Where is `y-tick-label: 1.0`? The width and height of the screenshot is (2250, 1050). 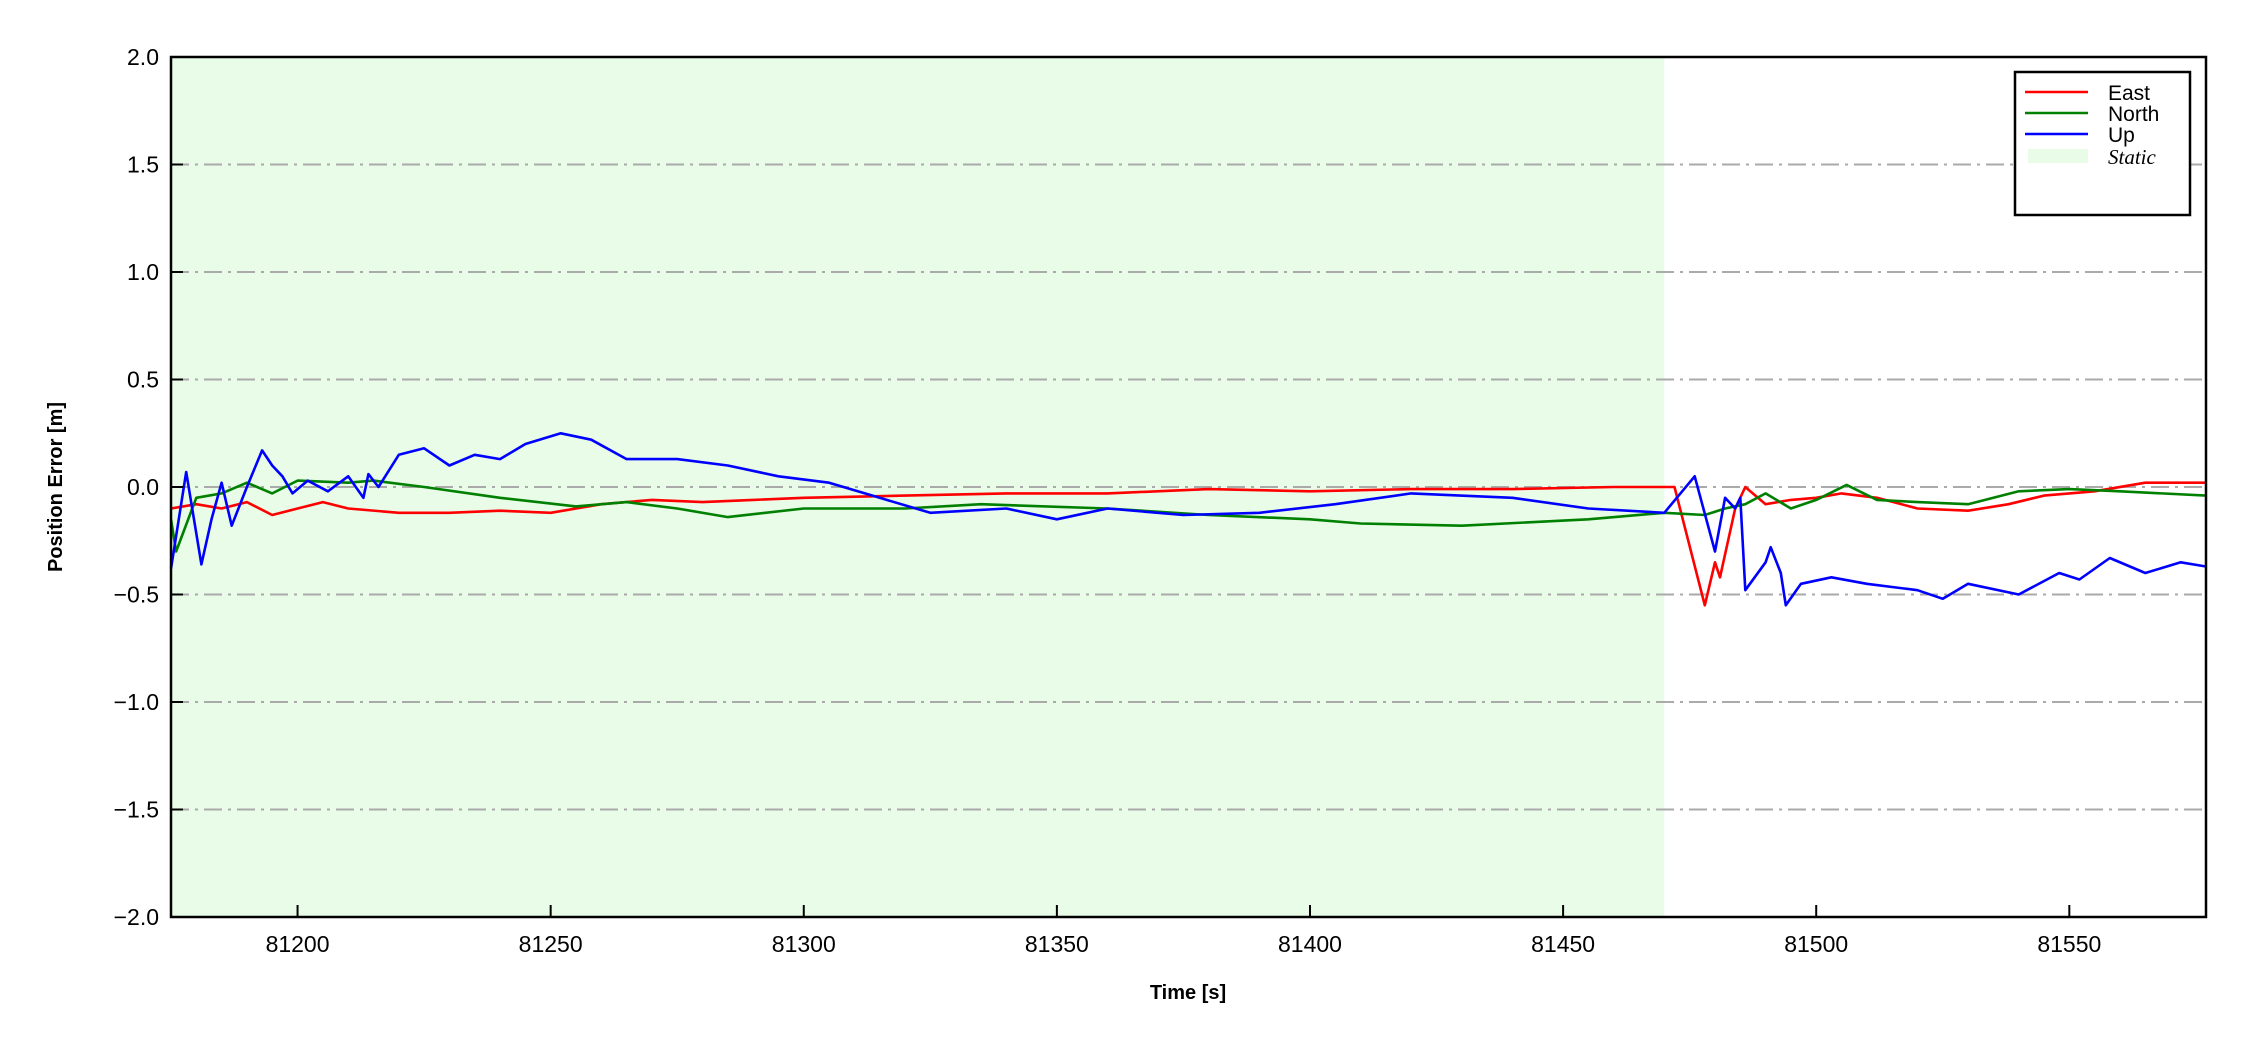 y-tick-label: 1.0 is located at coordinates (143, 272).